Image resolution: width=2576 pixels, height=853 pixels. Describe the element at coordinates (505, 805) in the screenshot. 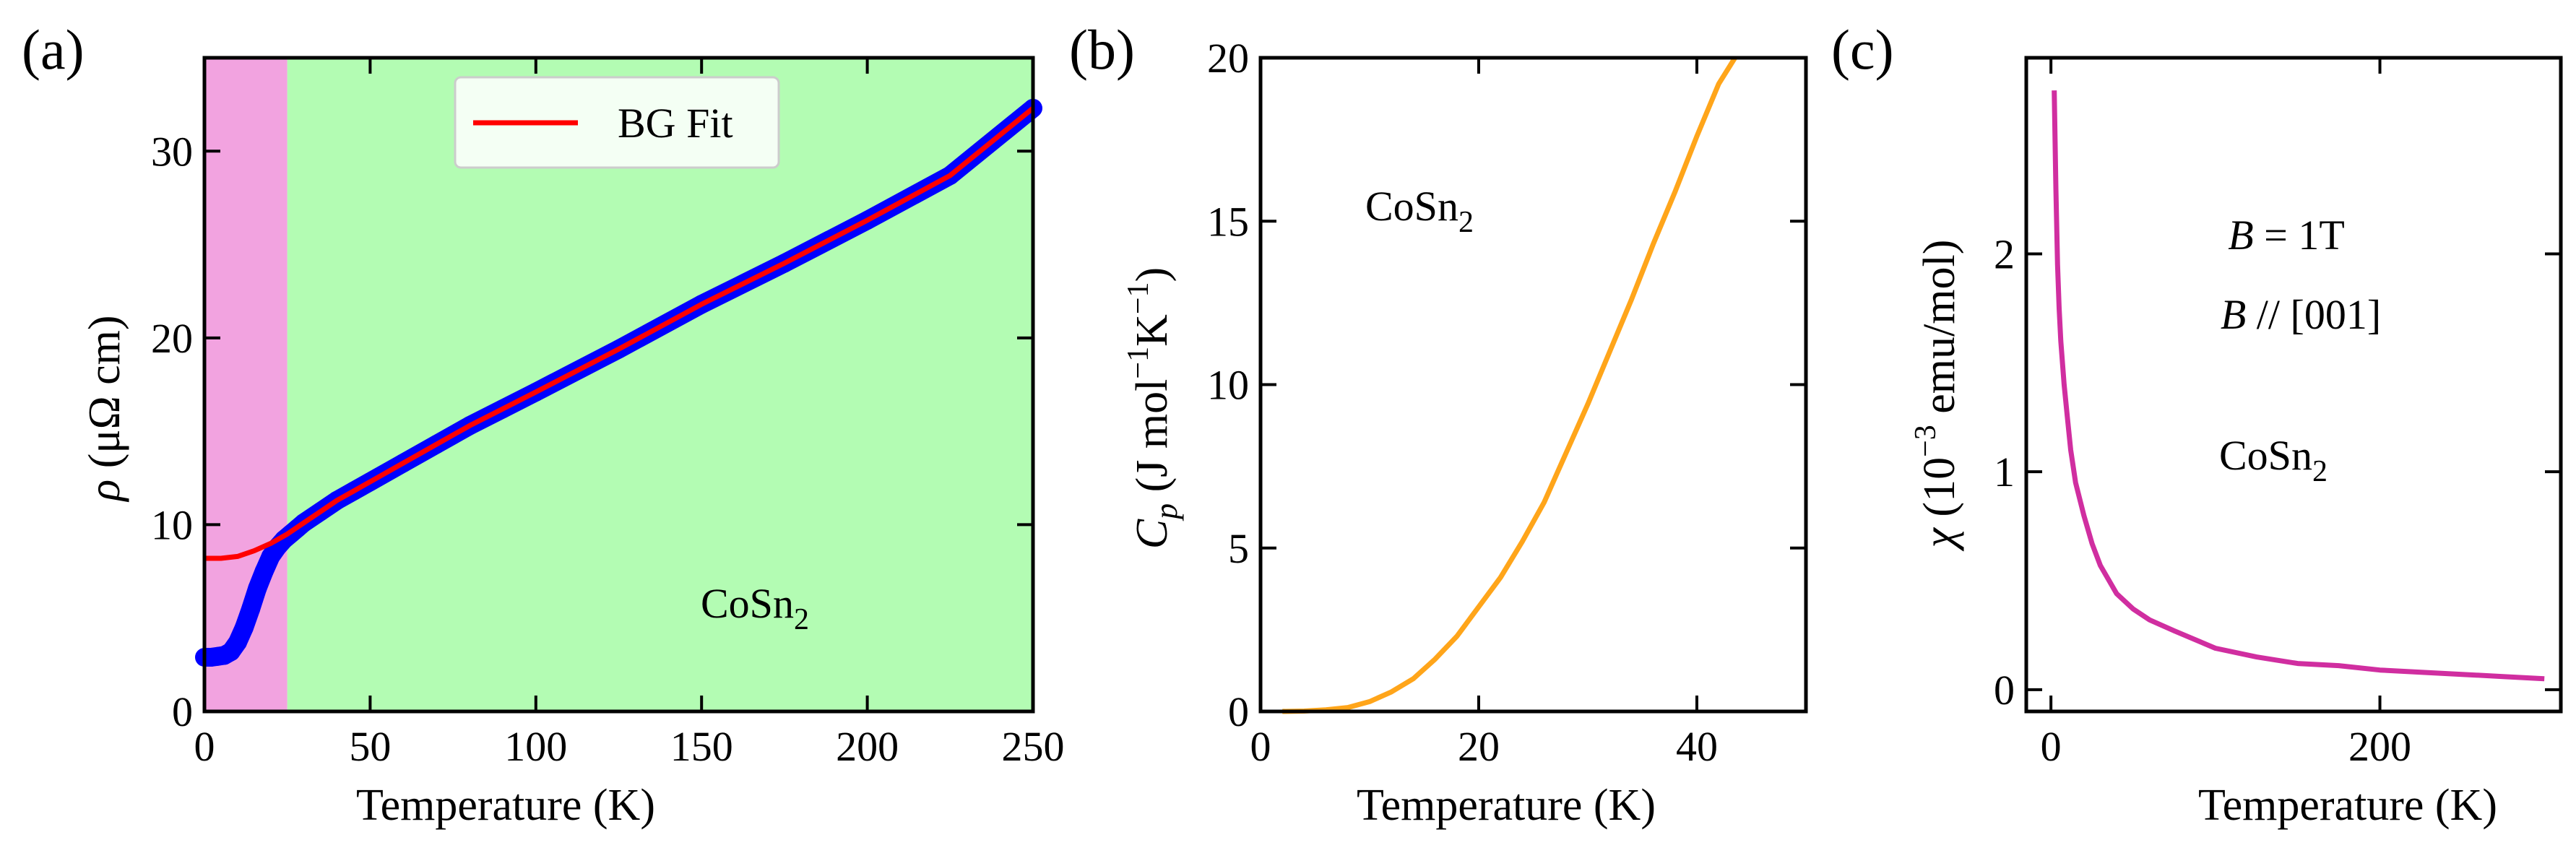

I see `panel-a-xlabel: Temperature (K)` at that location.